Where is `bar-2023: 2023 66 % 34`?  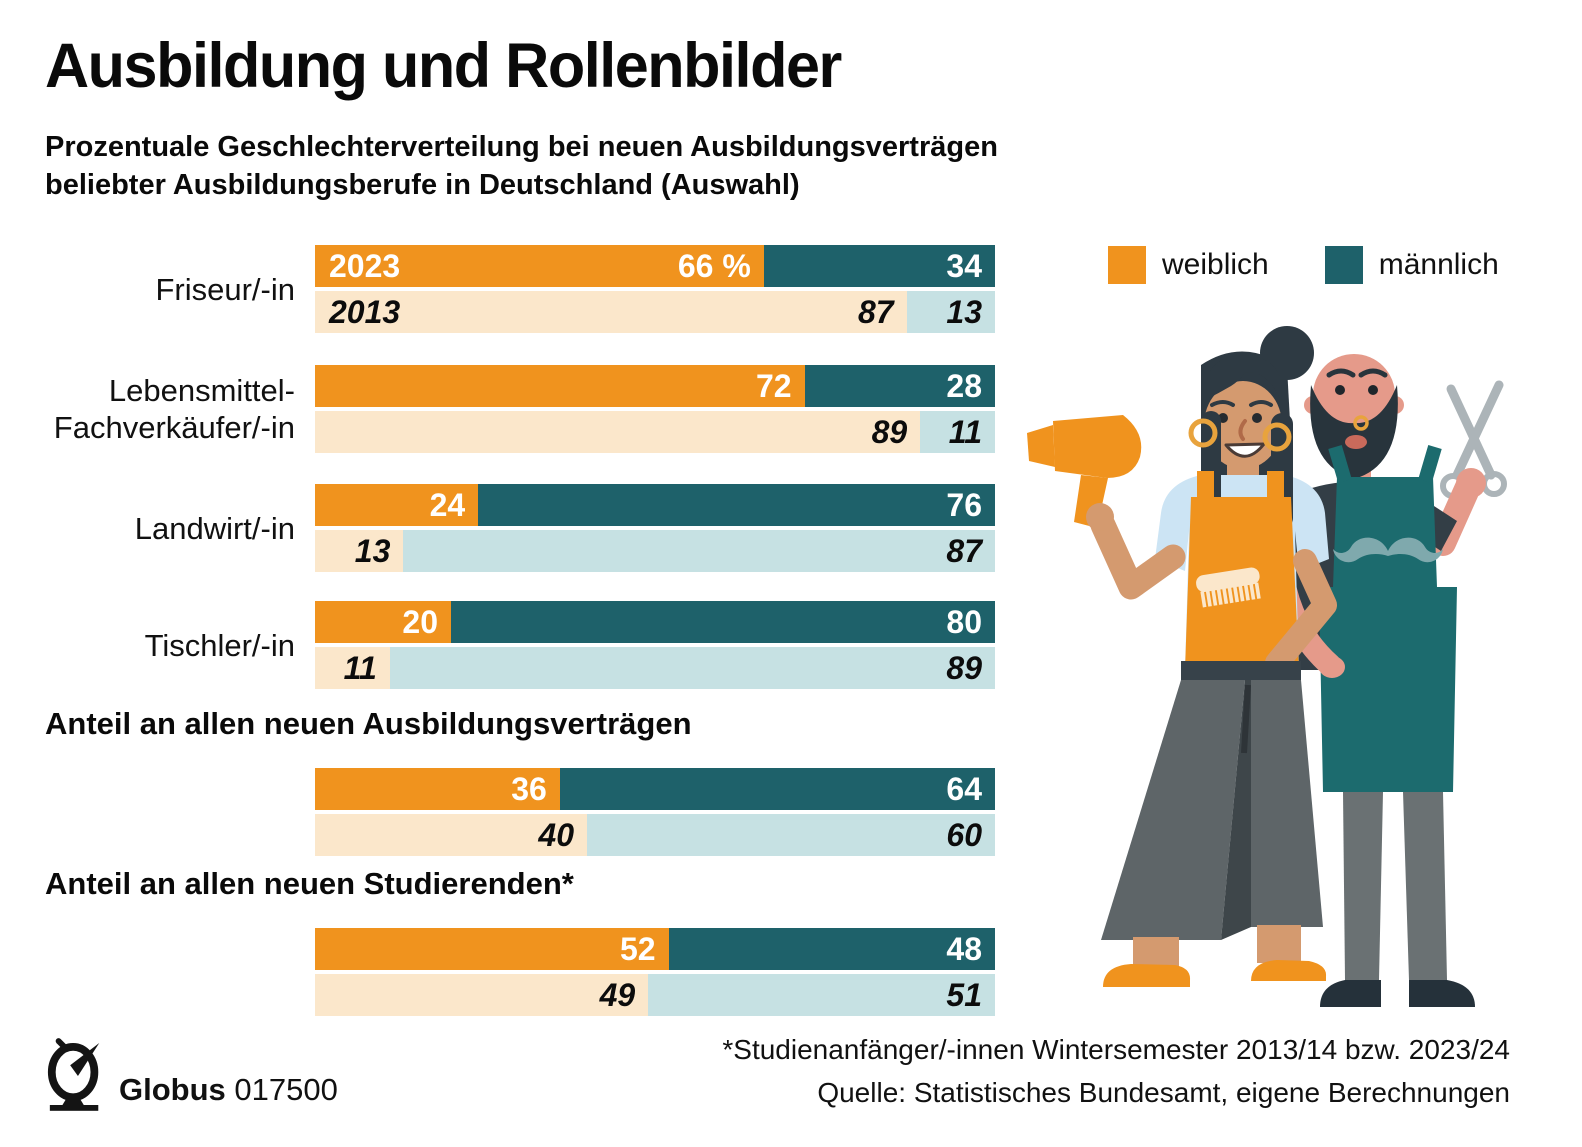 bar-2023: 2023 66 % 34 is located at coordinates (655, 266).